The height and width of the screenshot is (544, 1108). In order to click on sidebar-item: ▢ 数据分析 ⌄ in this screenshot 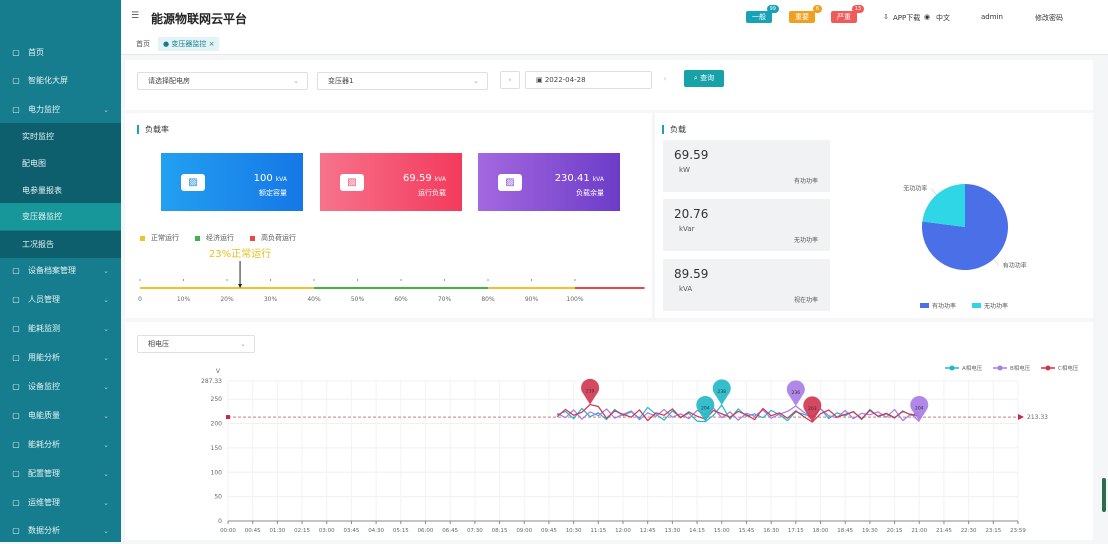, I will do `click(60, 530)`.